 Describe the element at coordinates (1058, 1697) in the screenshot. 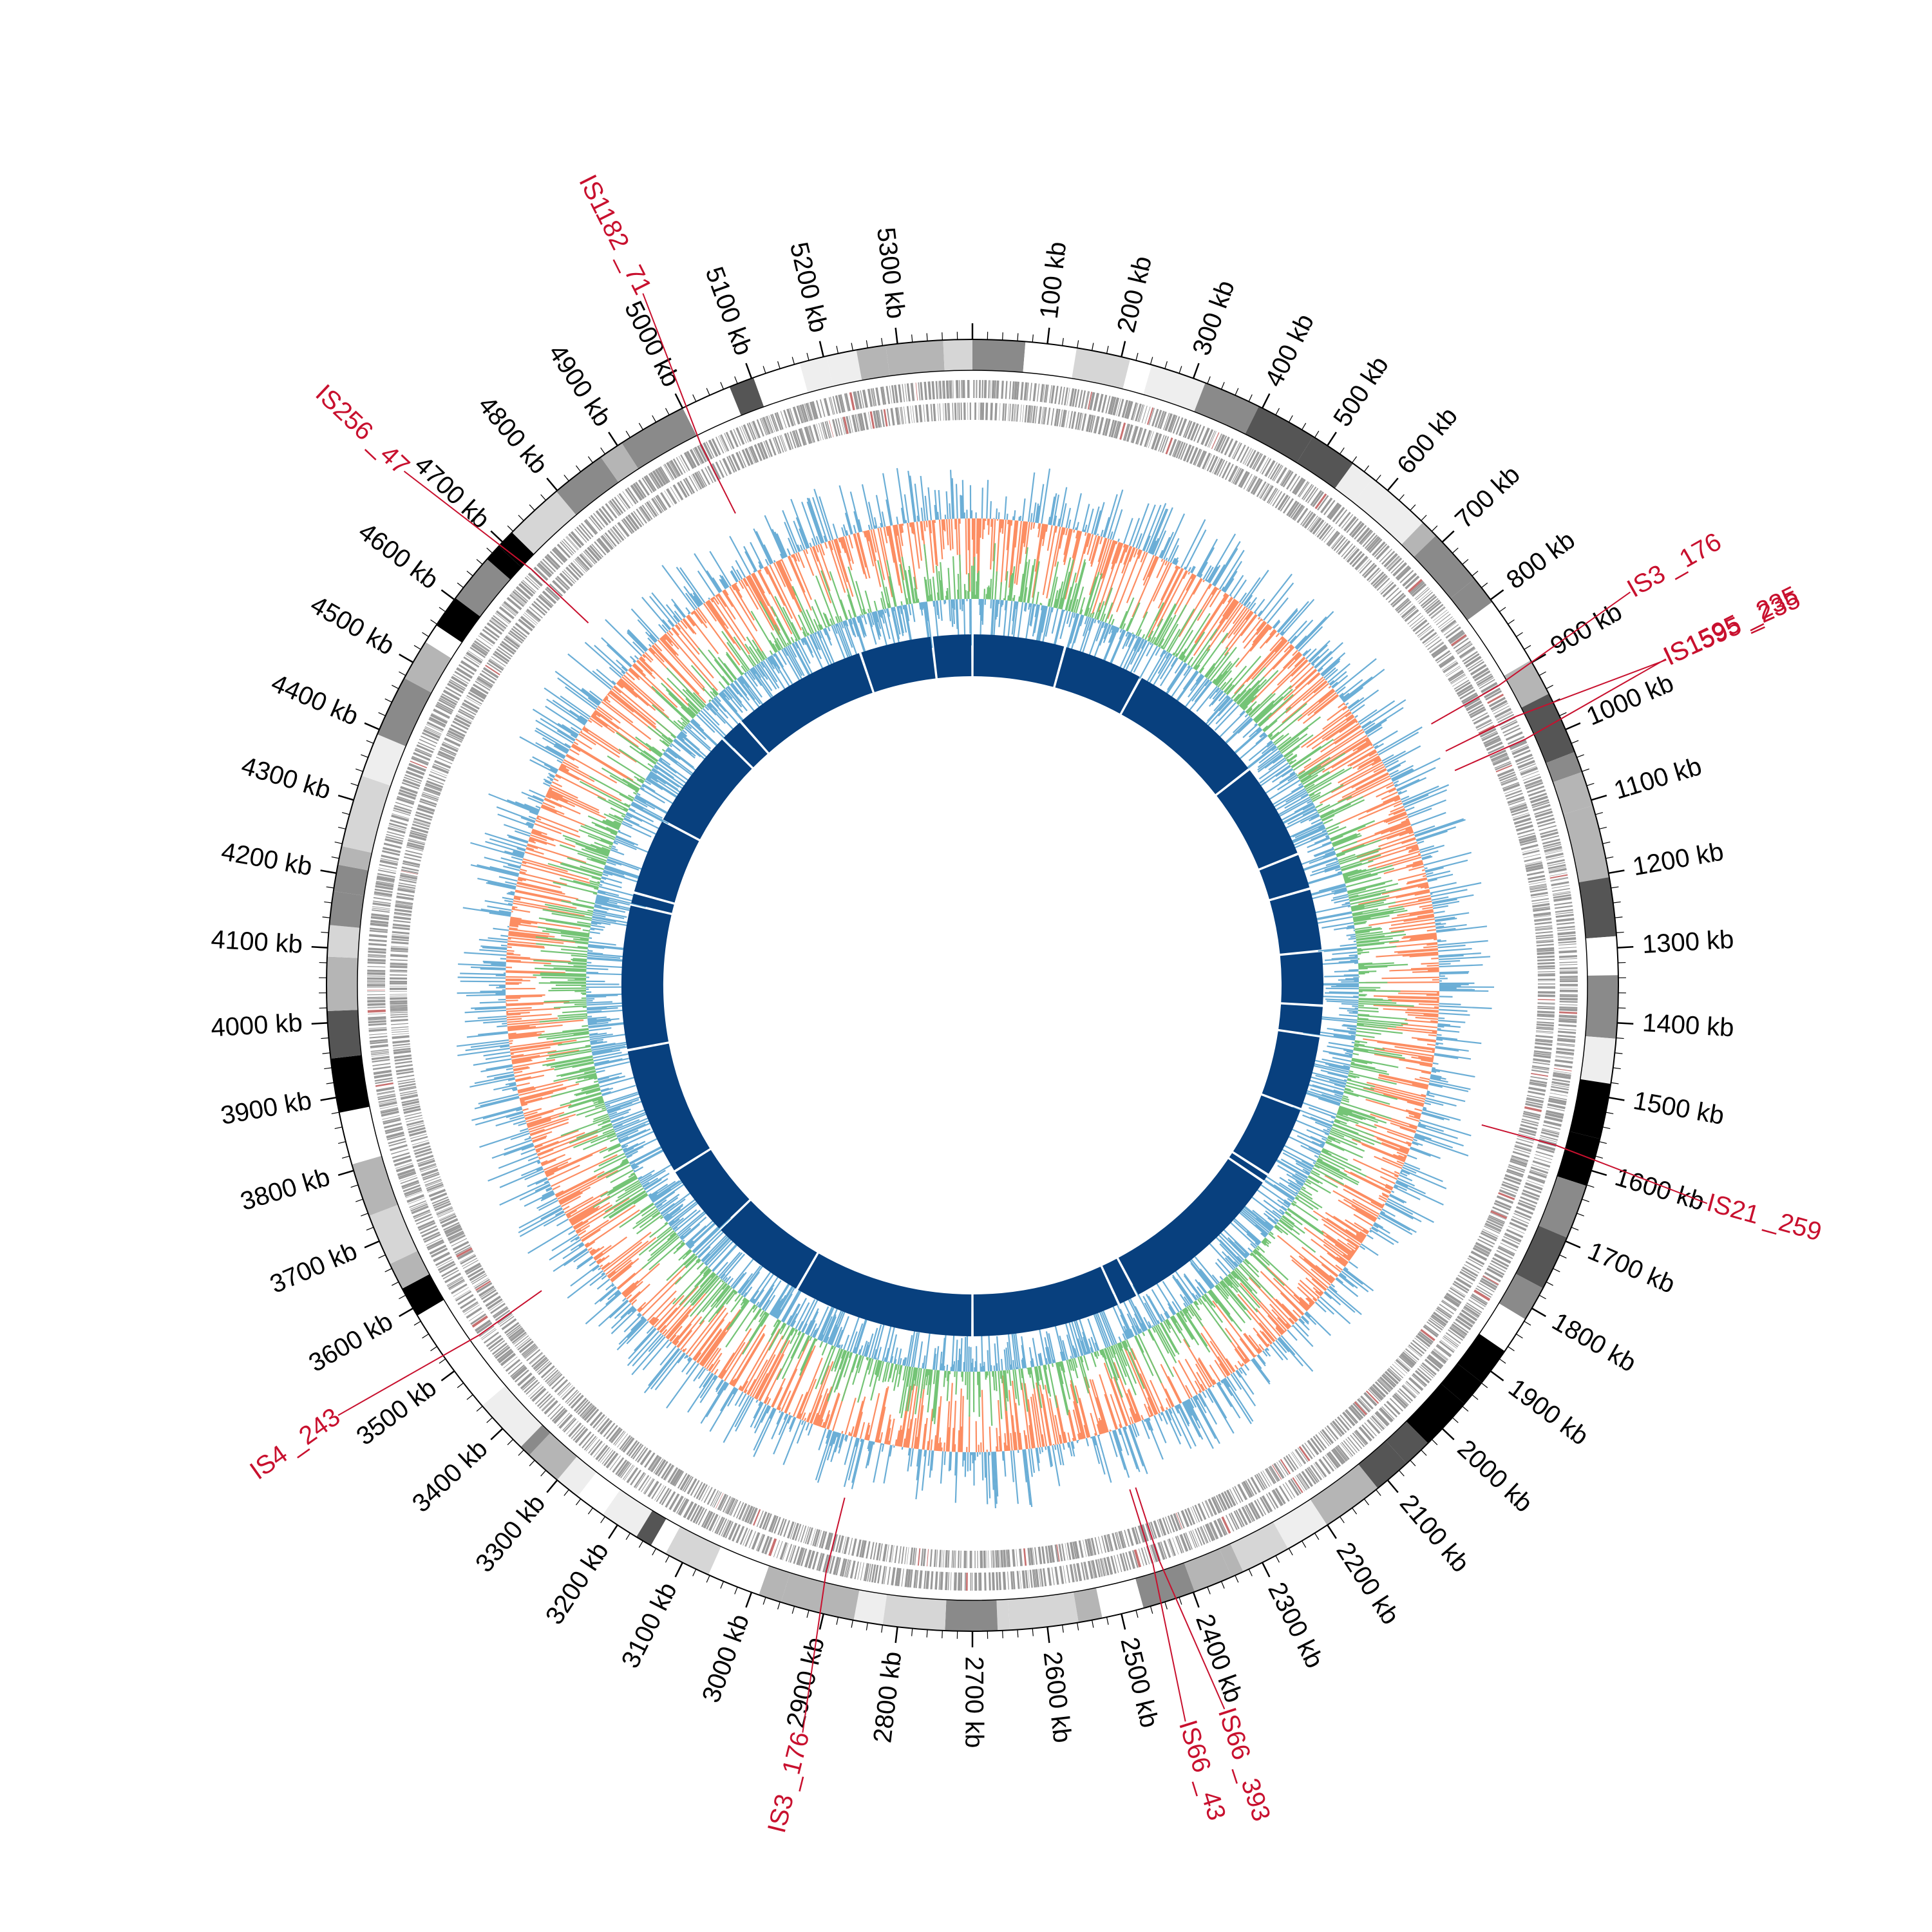

I see `tick-label-2600-kb: 2600 kb` at that location.